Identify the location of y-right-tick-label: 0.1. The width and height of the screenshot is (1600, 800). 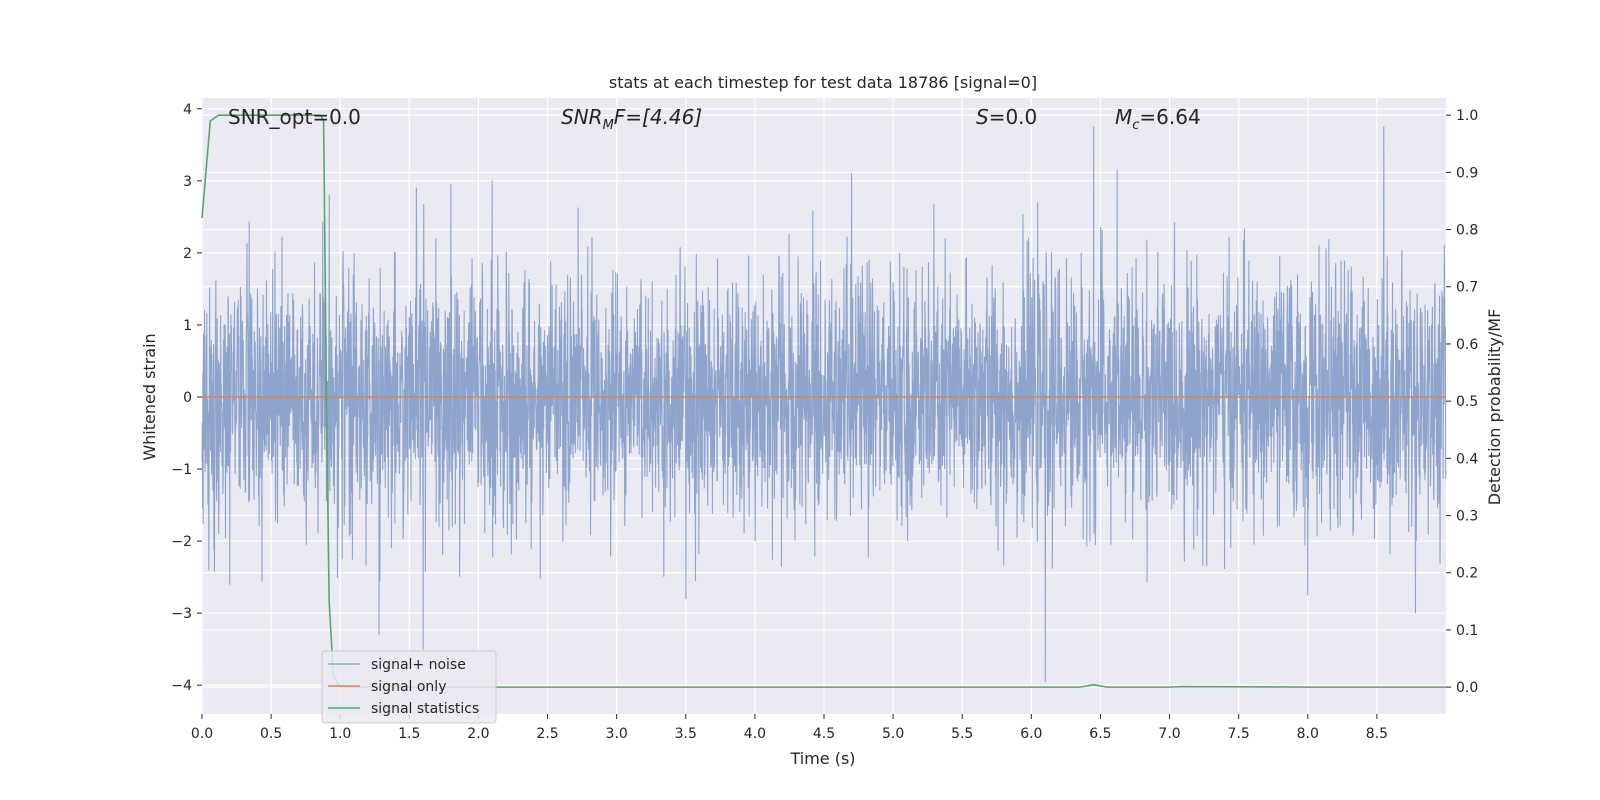
(1467, 631).